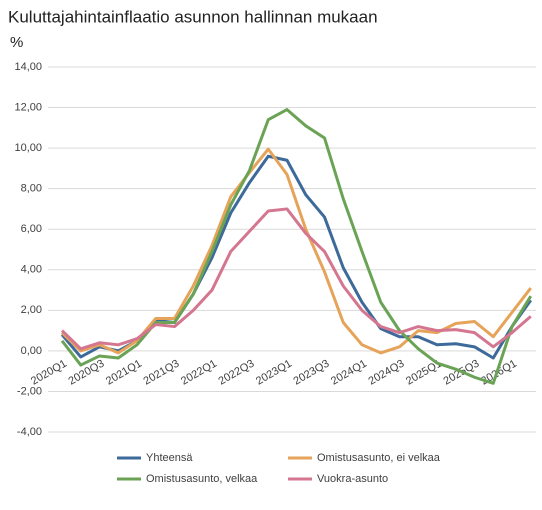 This screenshot has width=542, height=510. Describe the element at coordinates (31, 229) in the screenshot. I see `y-tick-label: 6,00` at that location.